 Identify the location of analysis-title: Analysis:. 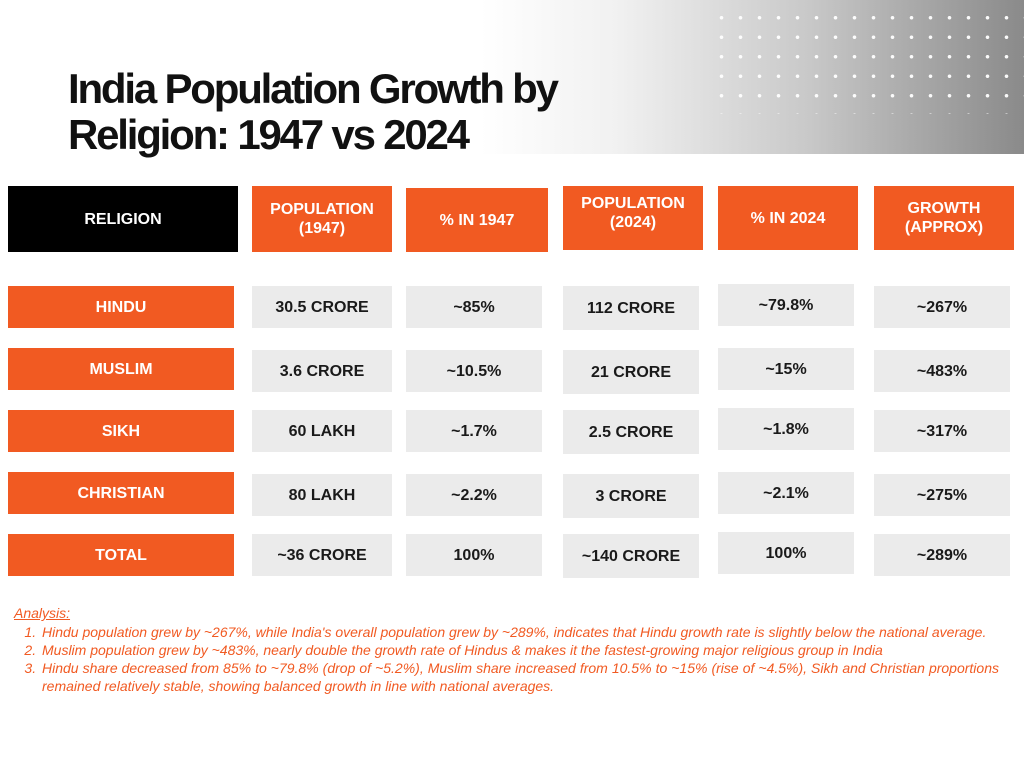
(42, 613).